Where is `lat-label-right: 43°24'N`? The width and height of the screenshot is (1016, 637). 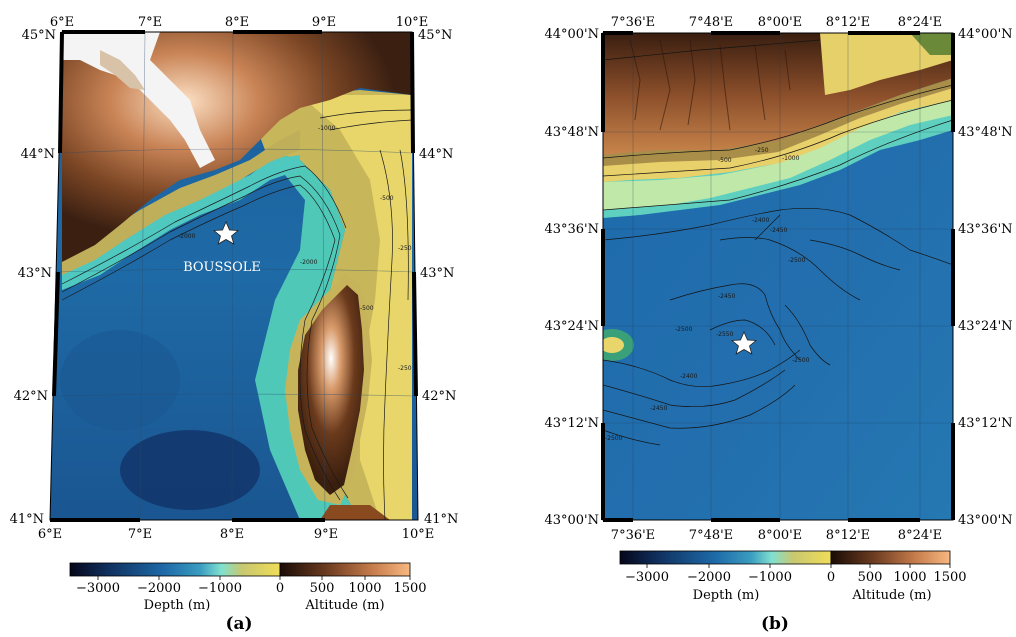 lat-label-right: 43°24'N is located at coordinates (985, 326).